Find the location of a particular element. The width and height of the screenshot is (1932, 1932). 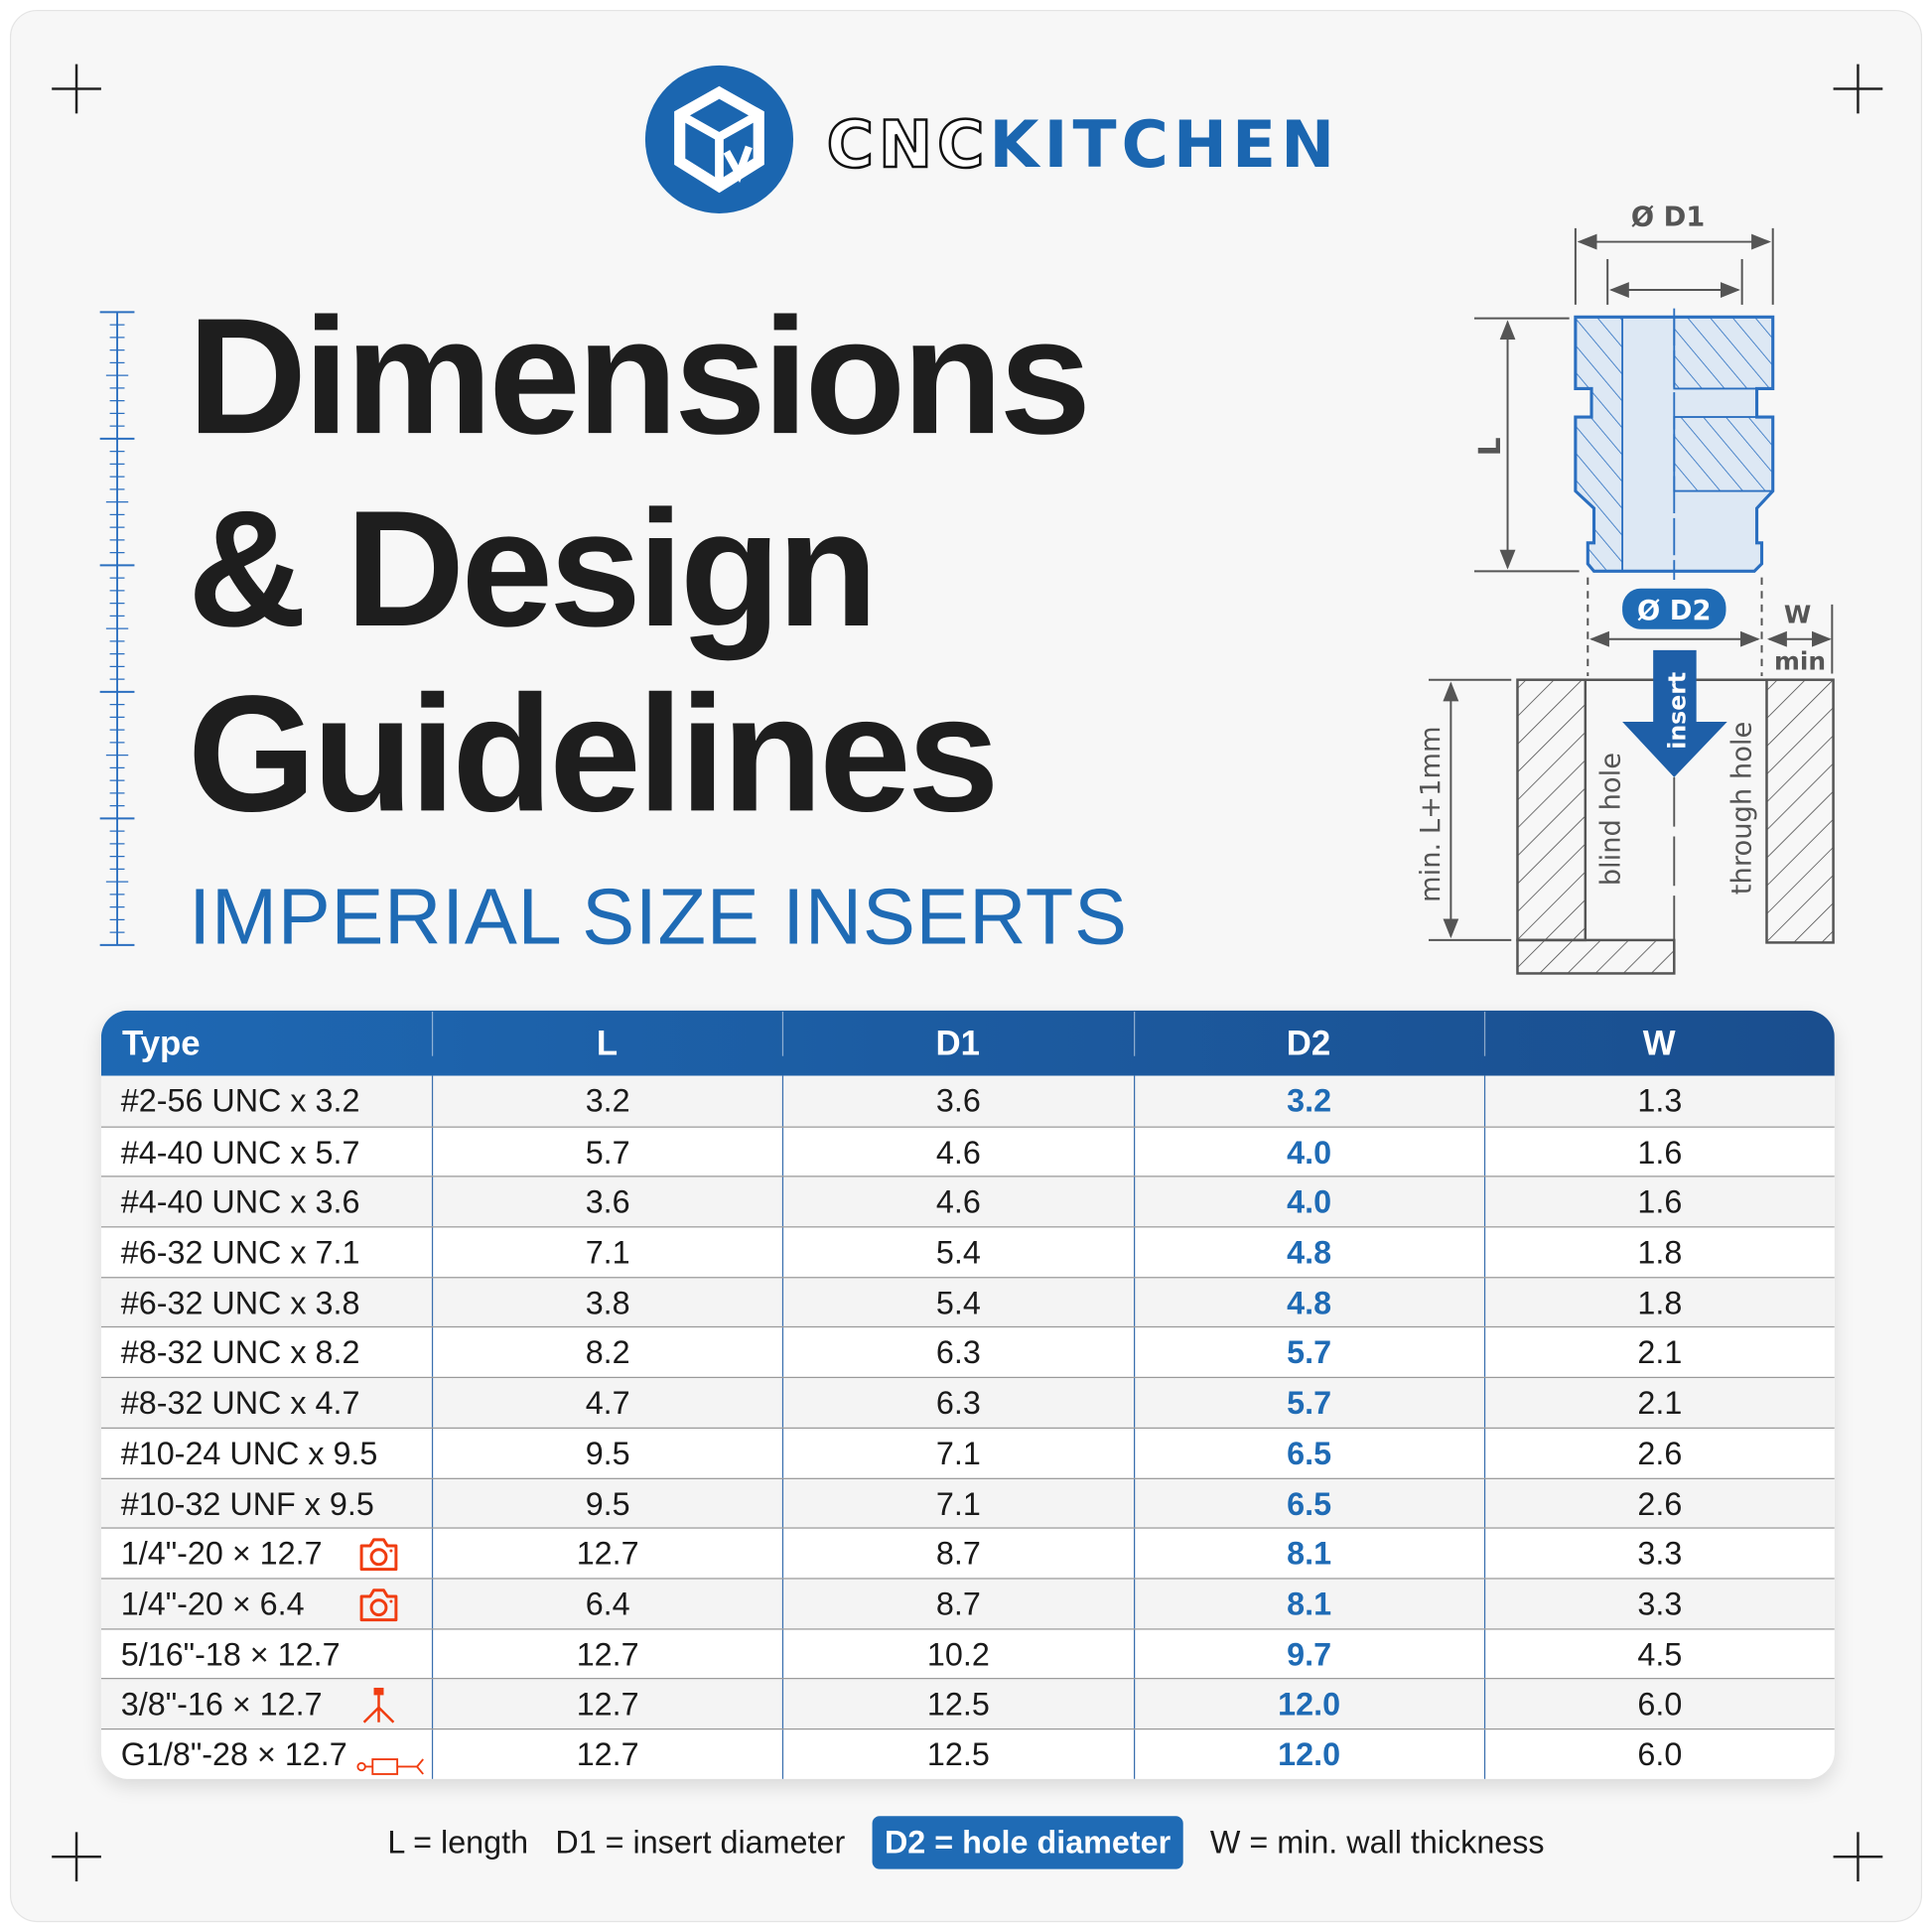

cell-type: #10-32 UNF x 9.5 is located at coordinates (267, 1502).